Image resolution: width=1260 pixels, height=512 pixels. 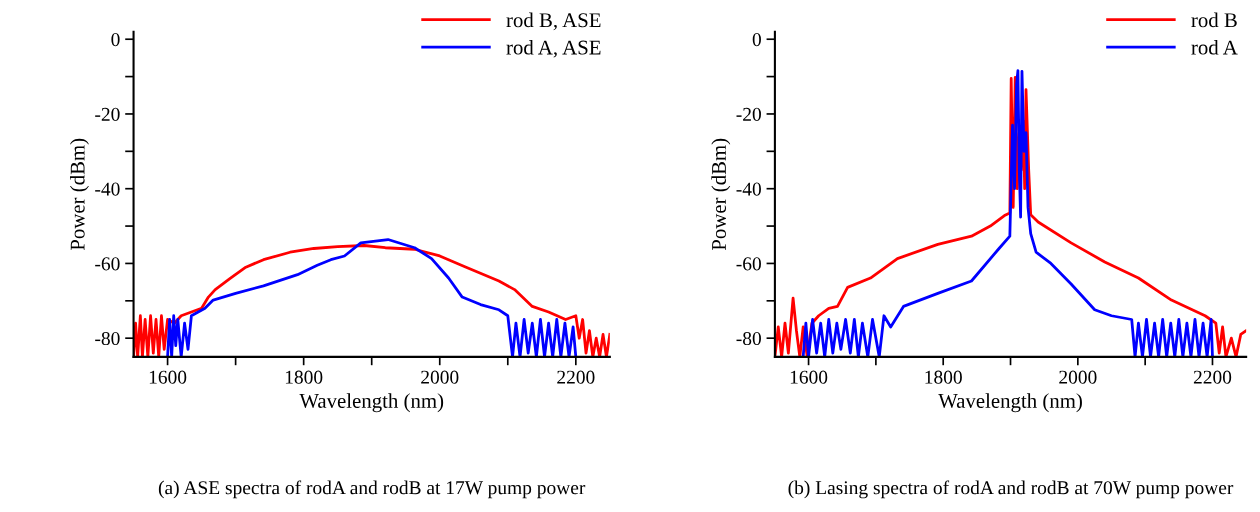 I want to click on legend-label: rod A, ASE, so click(x=553, y=48).